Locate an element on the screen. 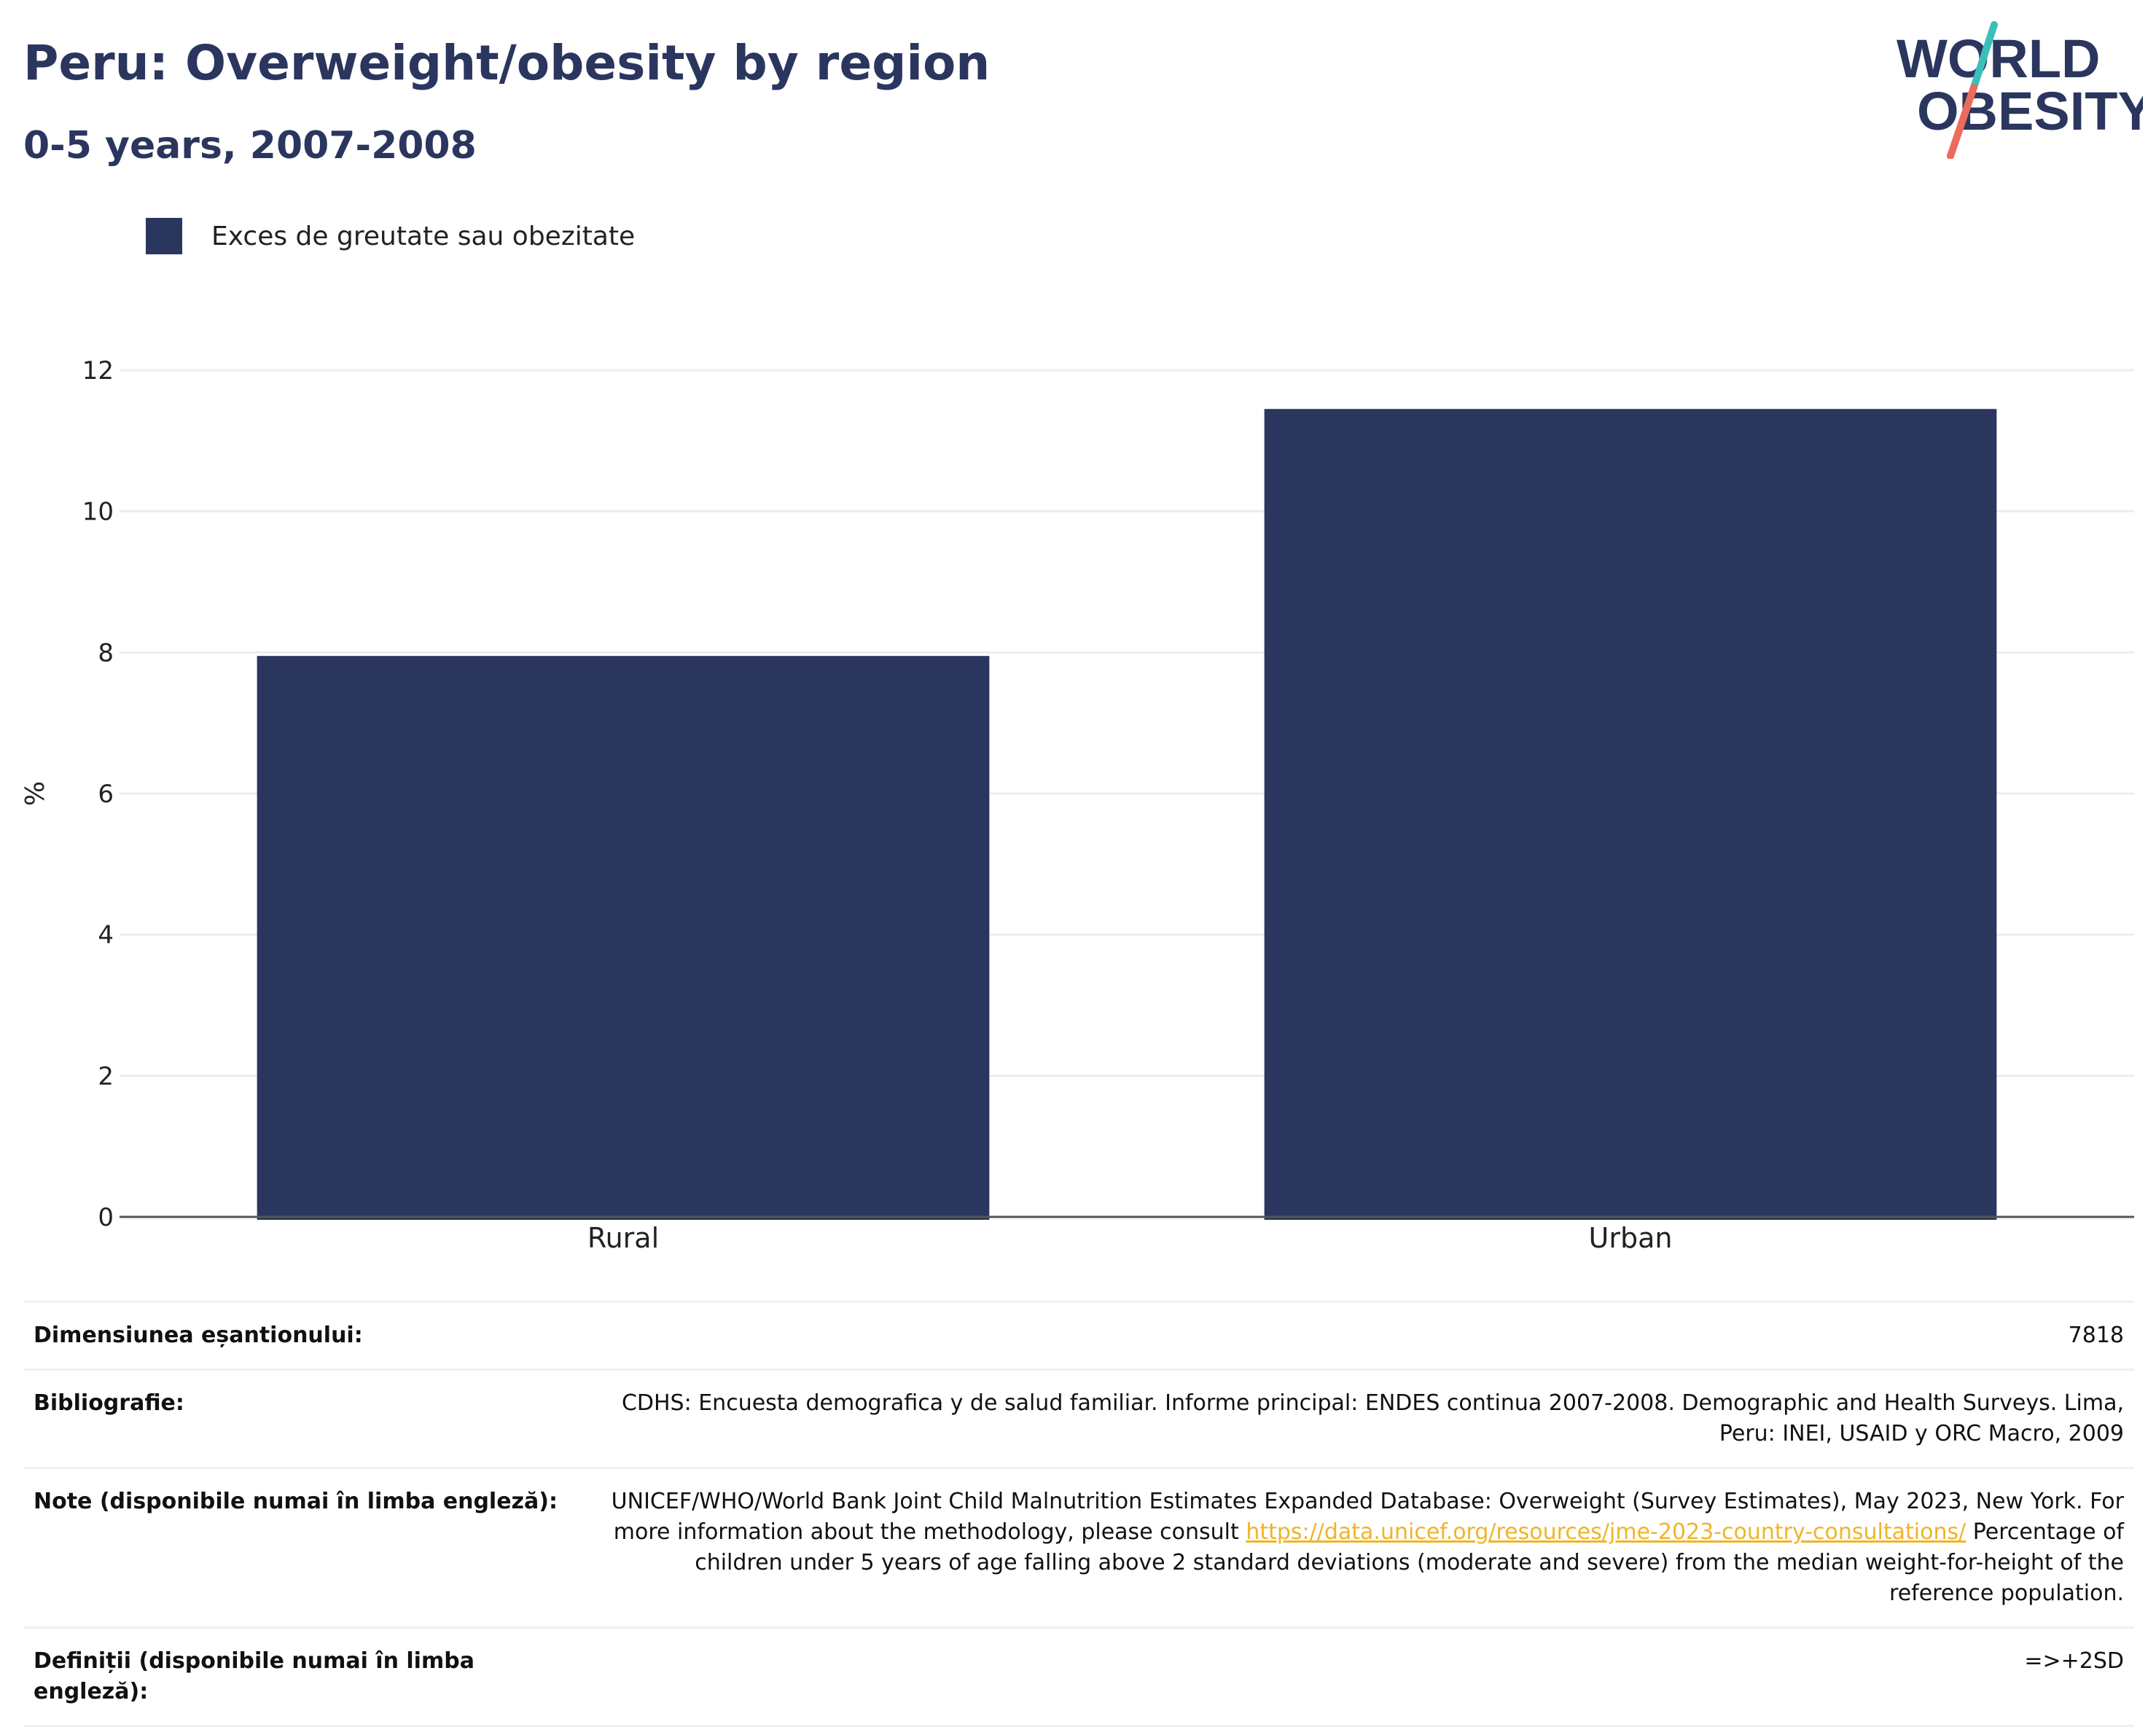  table-row: Dimensiunea eșantionului: 7818 is located at coordinates (1079, 1335).